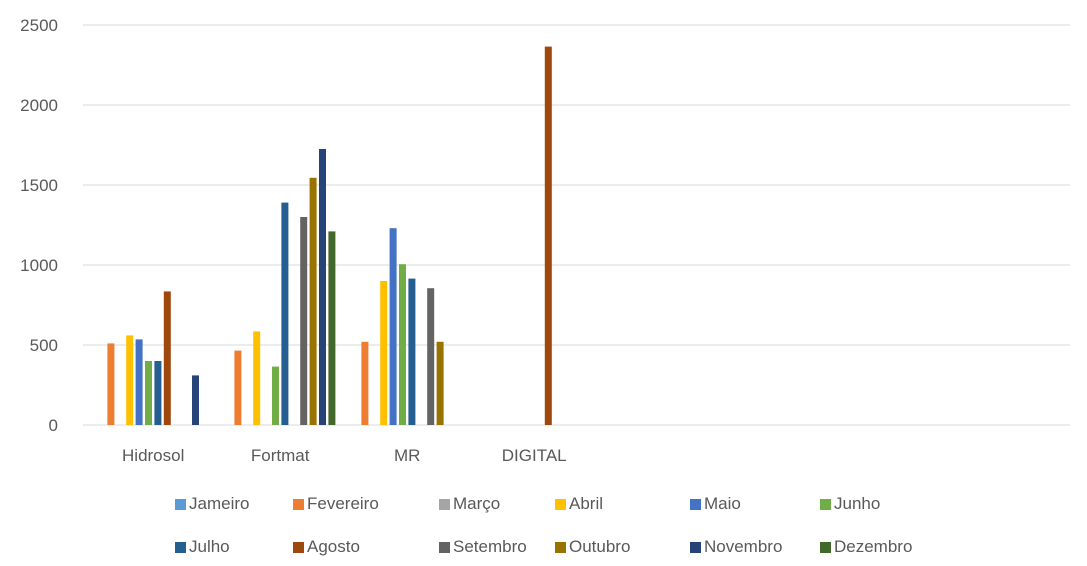  I want to click on bar-julho-mr, so click(412, 351).